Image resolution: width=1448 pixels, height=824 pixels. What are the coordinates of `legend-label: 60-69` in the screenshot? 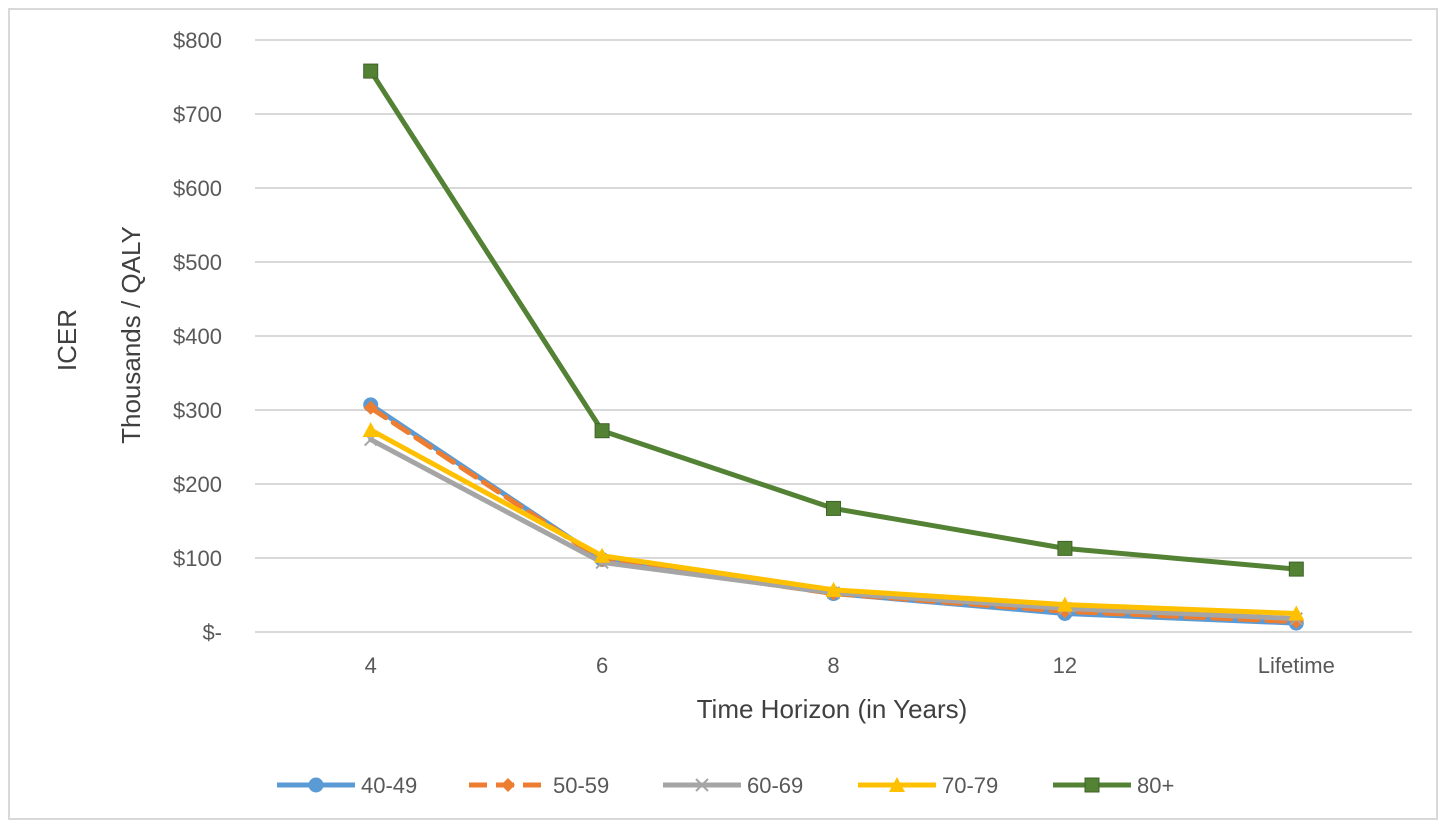 It's located at (775, 785).